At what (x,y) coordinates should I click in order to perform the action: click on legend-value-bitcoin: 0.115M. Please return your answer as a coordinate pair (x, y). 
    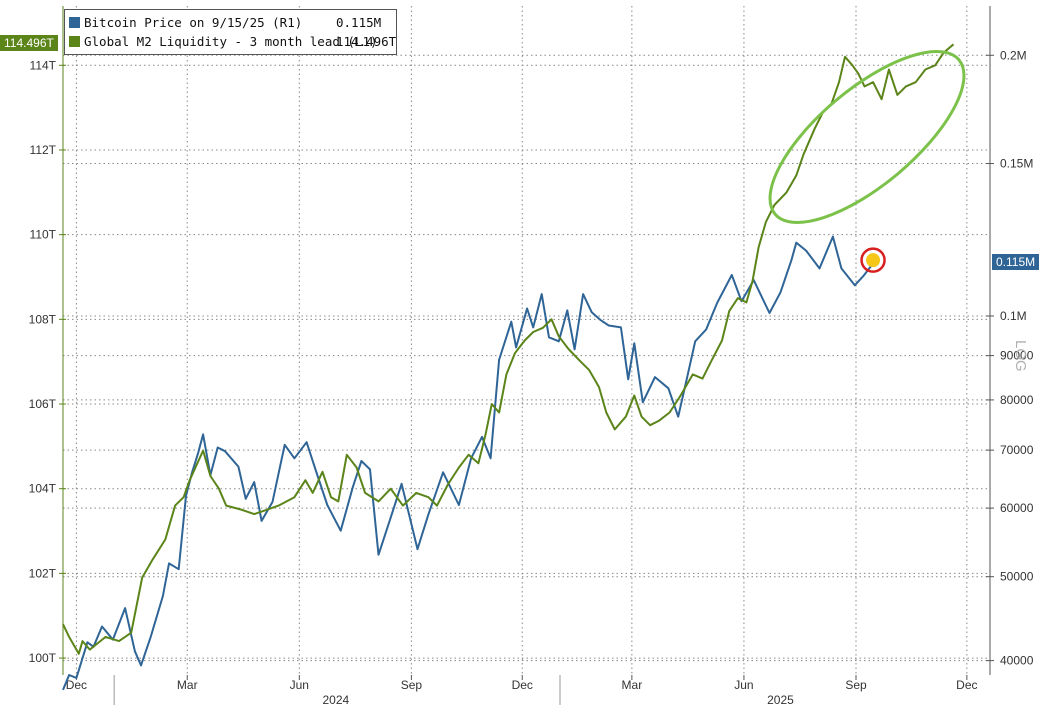
    Looking at the image, I should click on (359, 22).